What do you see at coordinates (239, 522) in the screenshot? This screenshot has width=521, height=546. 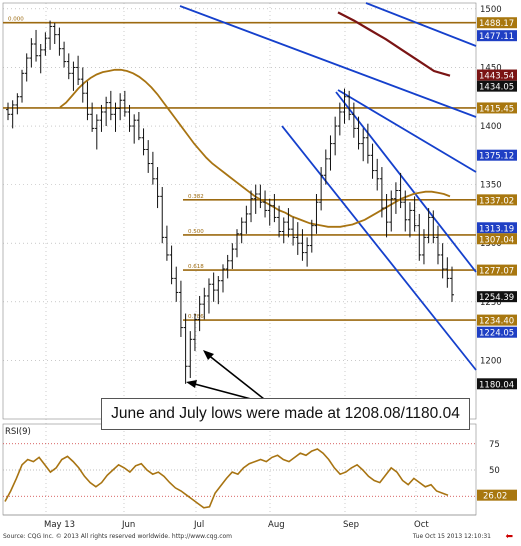 I see `x-axis: May 13 Jun Jul Aug Sep Oct` at bounding box center [239, 522].